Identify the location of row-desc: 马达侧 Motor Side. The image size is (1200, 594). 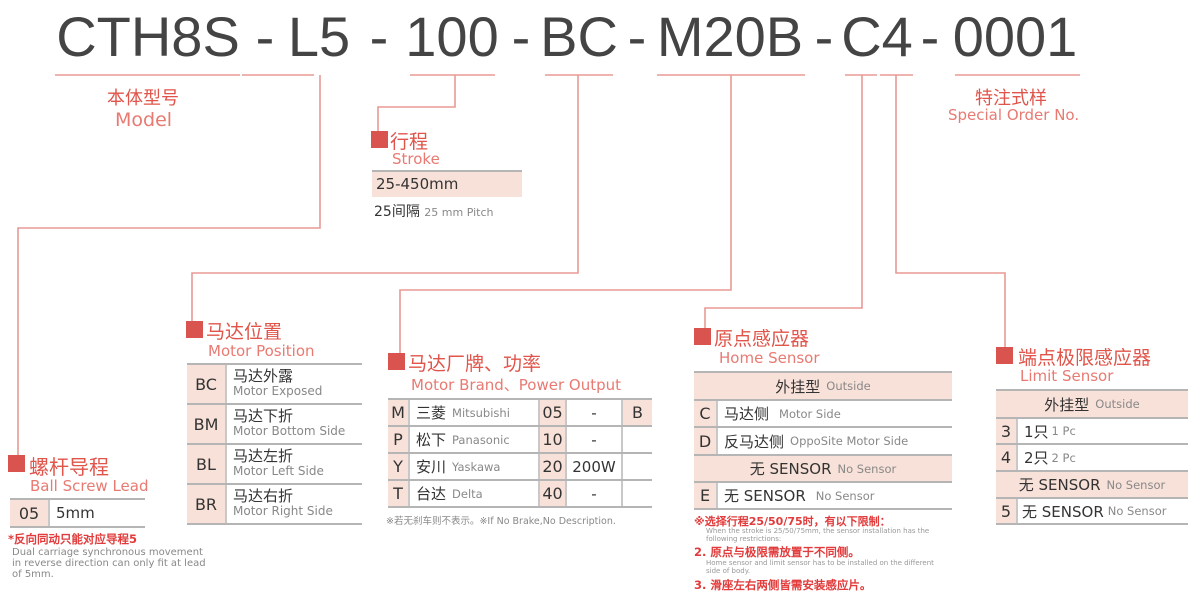
(779, 413).